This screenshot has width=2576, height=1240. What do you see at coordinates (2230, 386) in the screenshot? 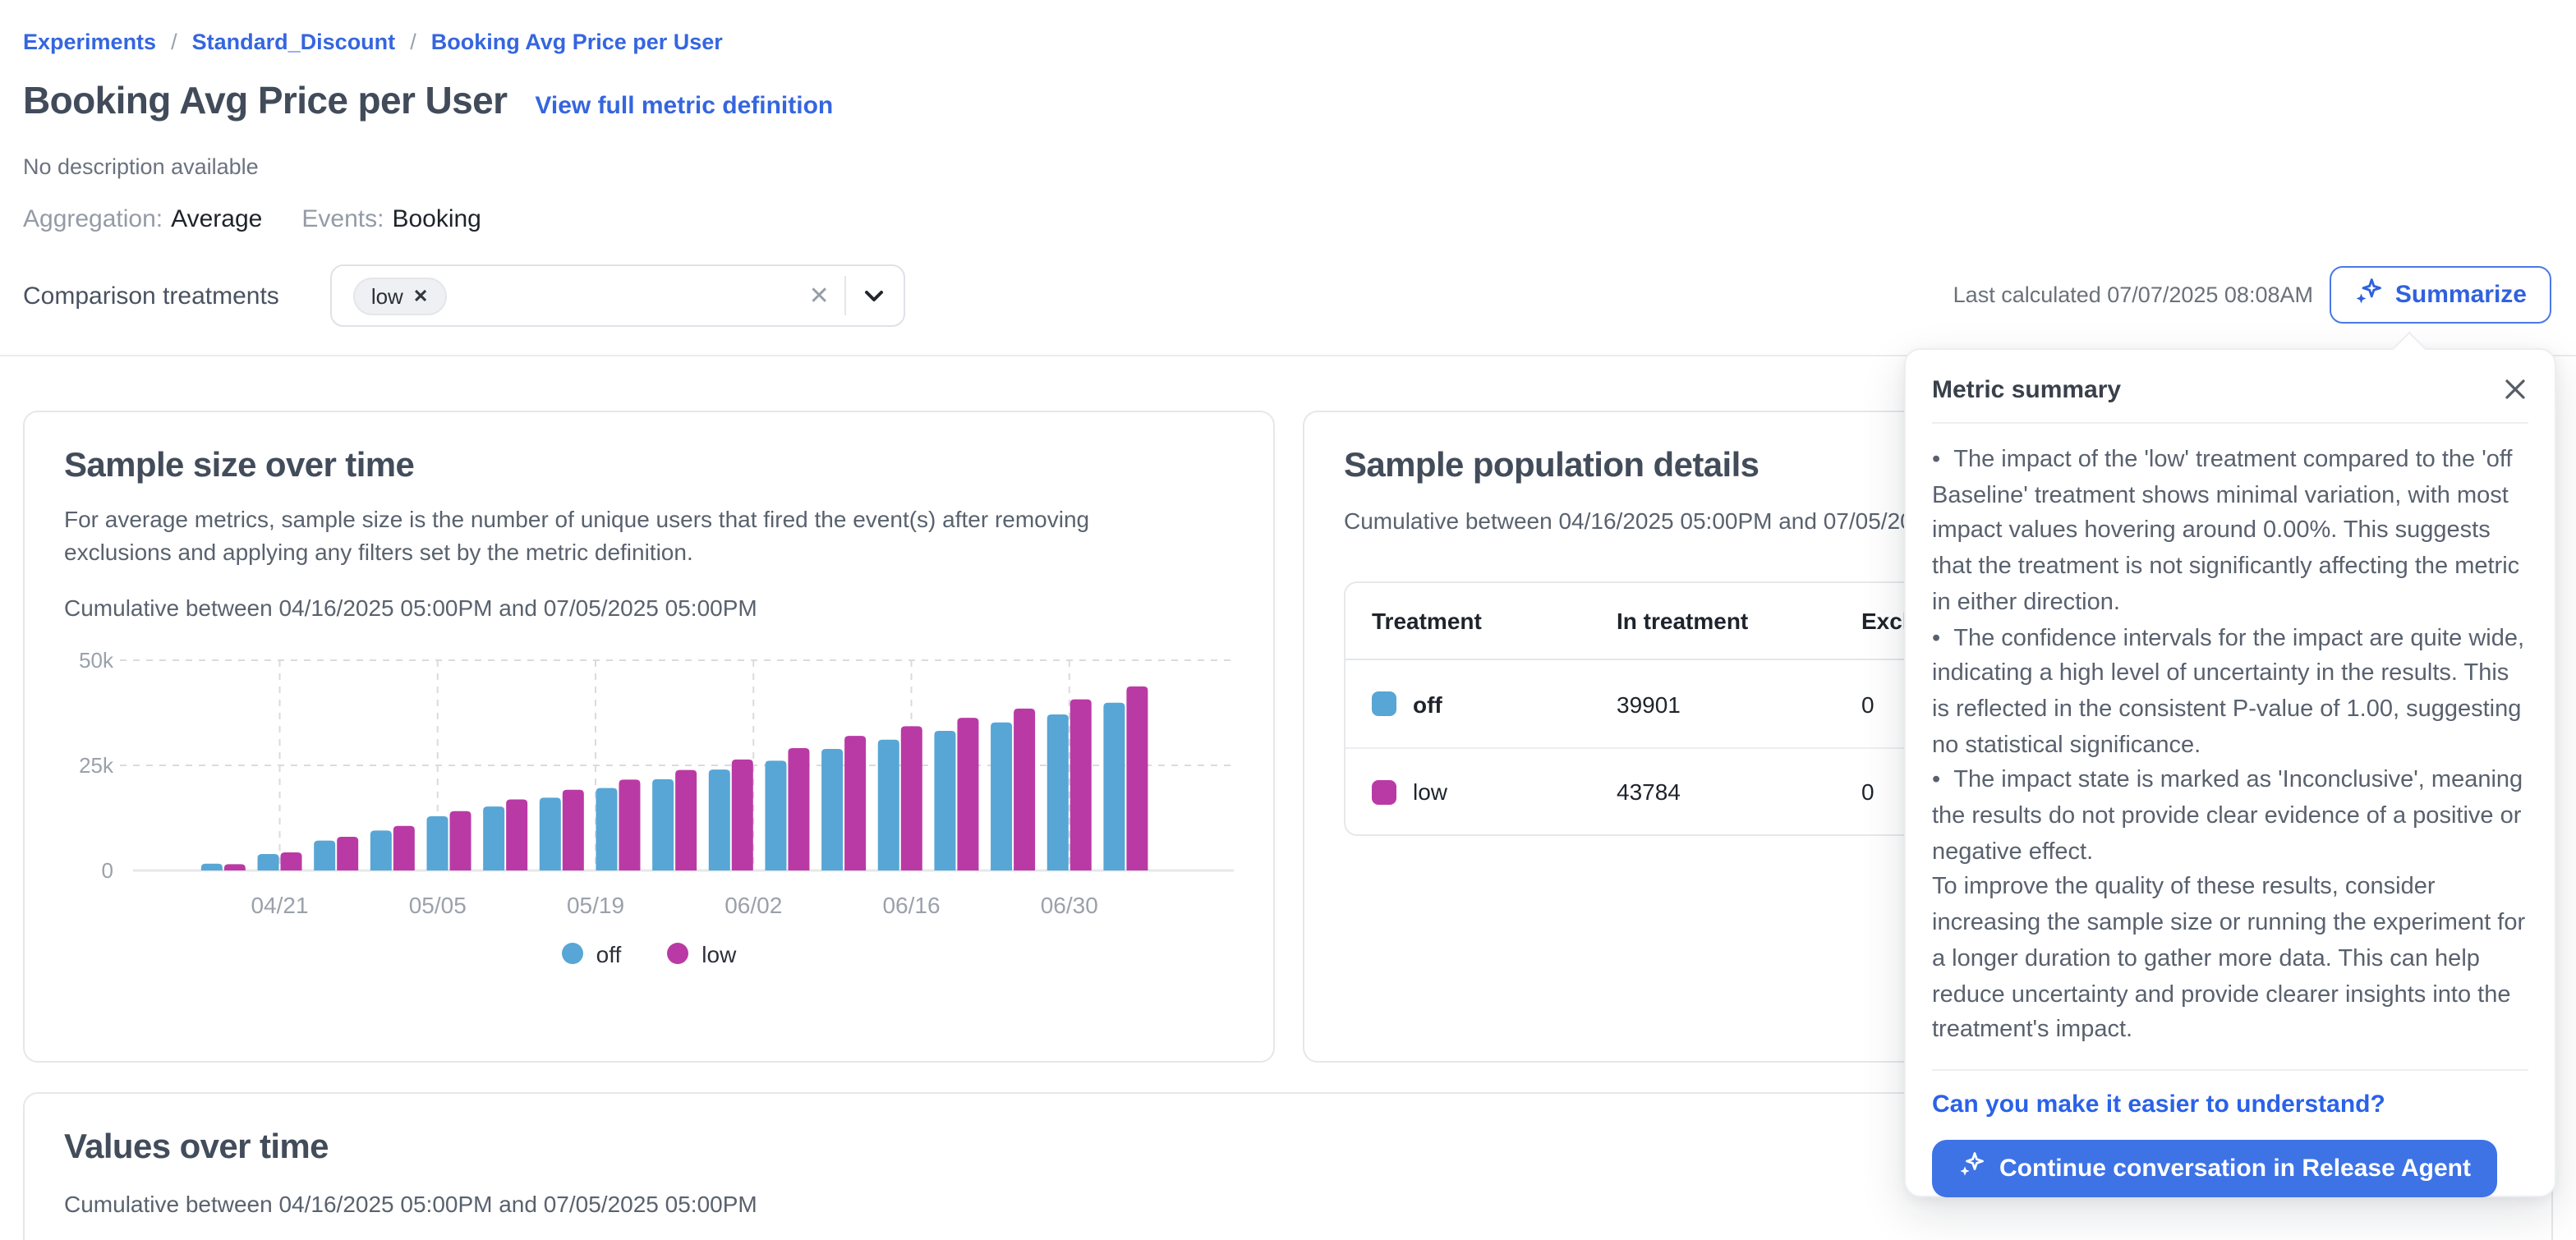
I see `popover-header: Metric summary` at bounding box center [2230, 386].